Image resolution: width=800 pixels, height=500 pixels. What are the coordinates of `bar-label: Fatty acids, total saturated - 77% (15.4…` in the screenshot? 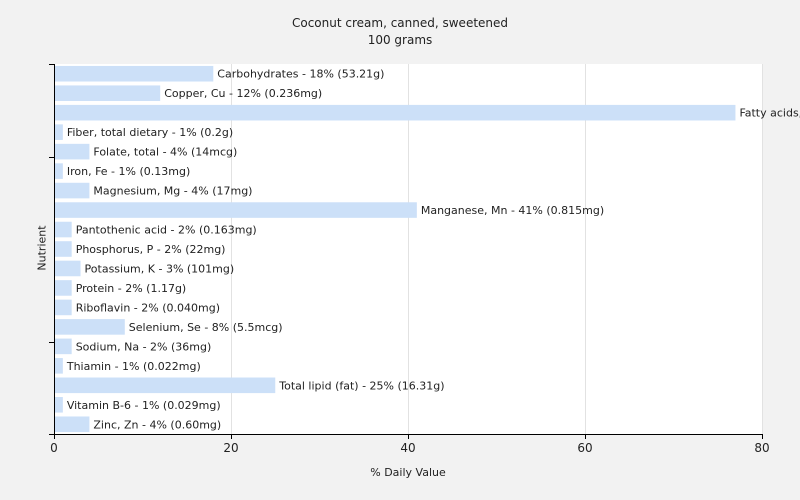 It's located at (769, 113).